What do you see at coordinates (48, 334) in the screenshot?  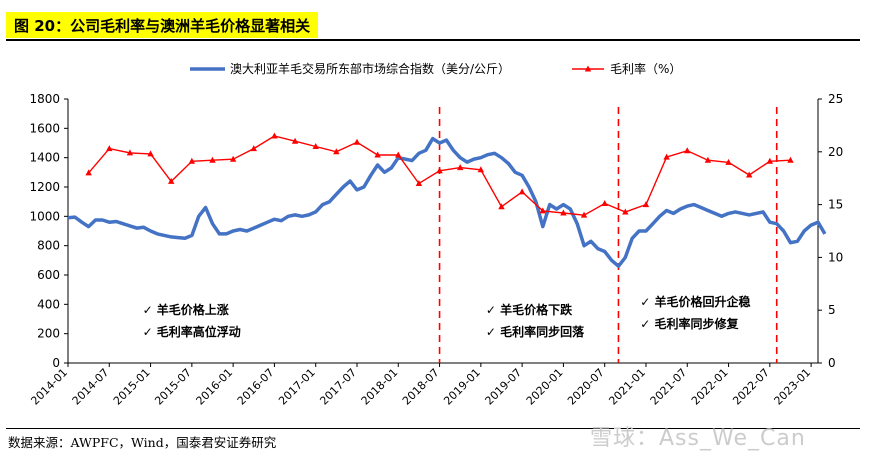 I see `y-left-tick-label: 200` at bounding box center [48, 334].